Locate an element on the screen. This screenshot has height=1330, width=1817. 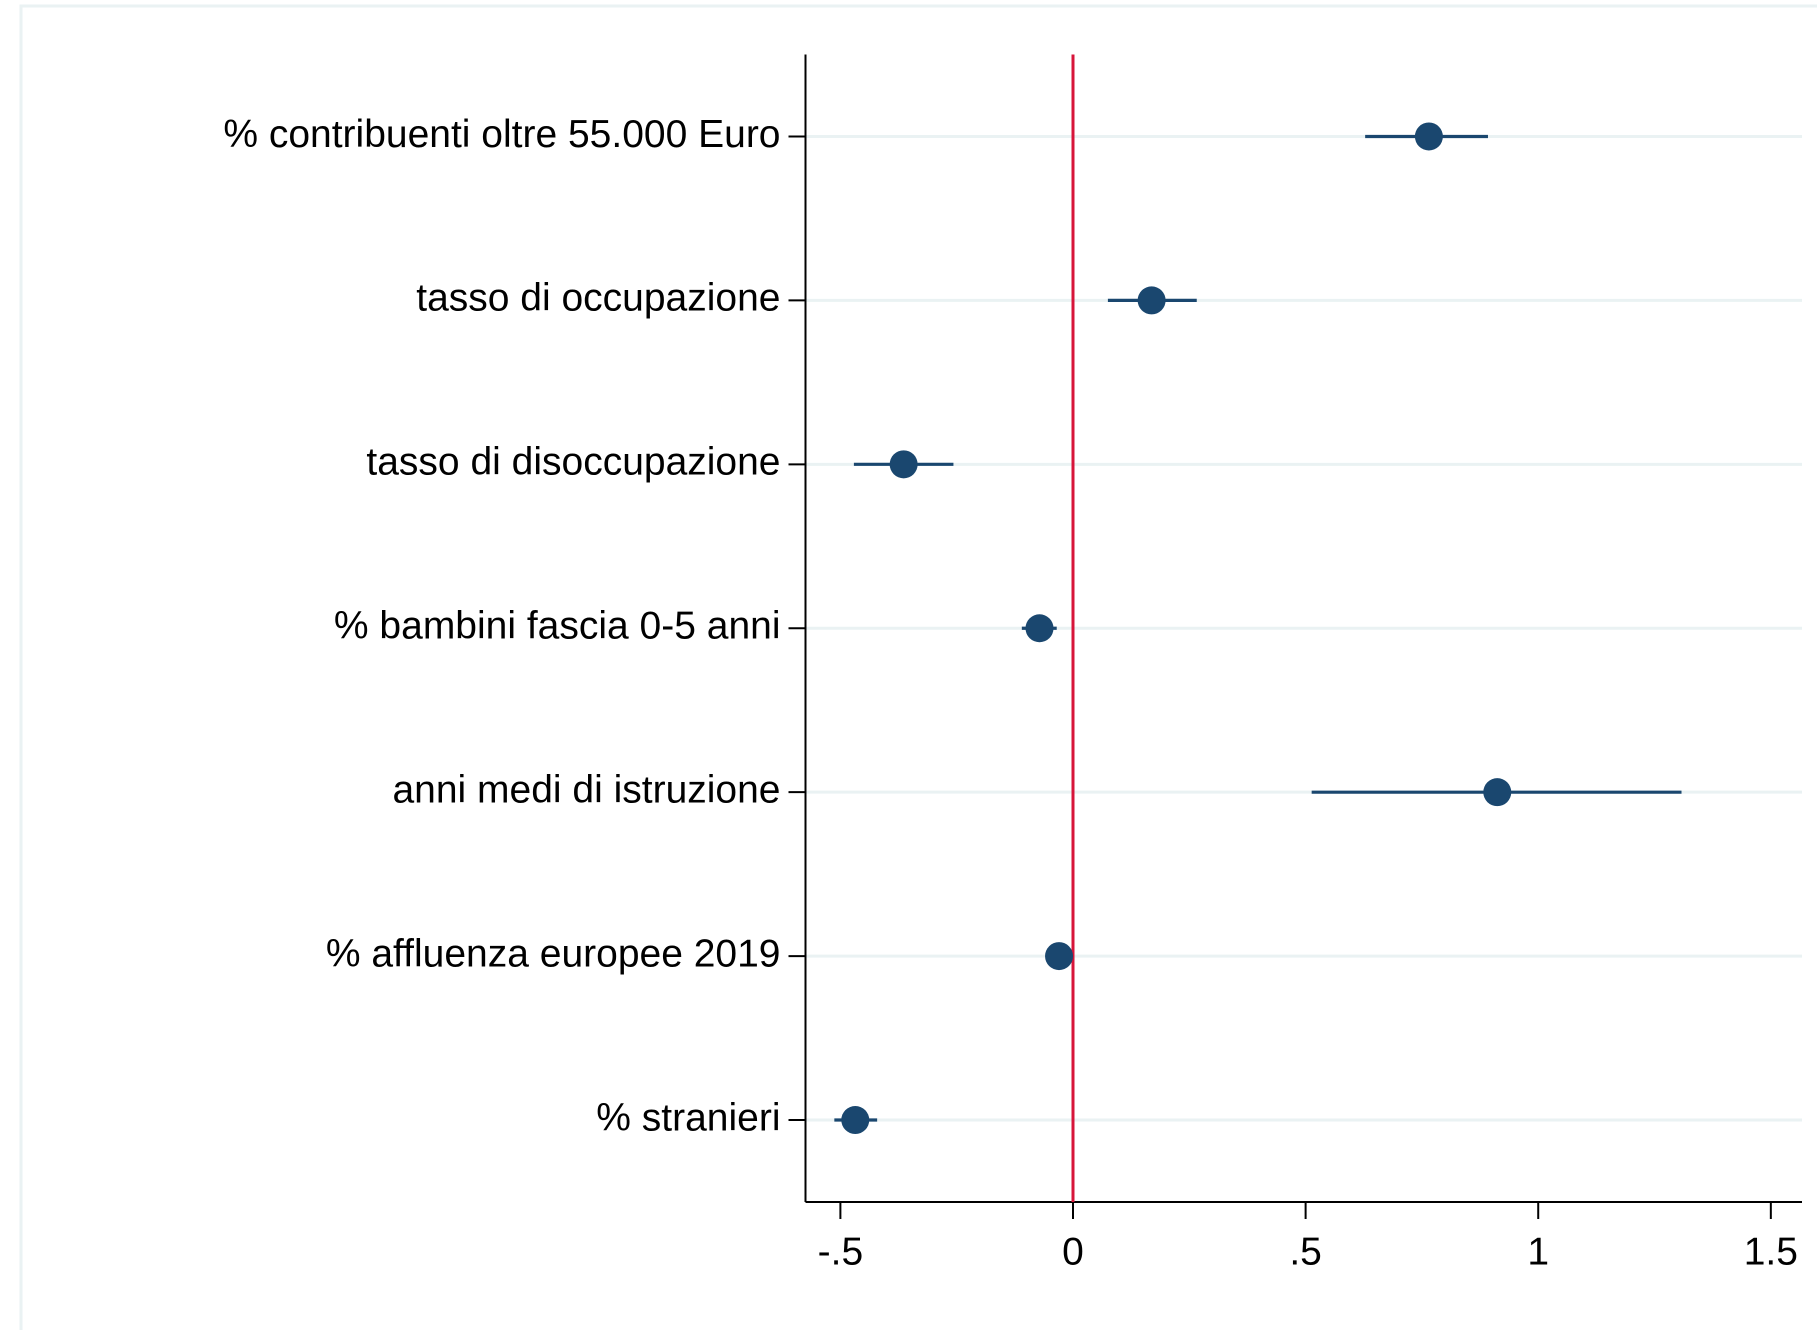
x-tick-label: 1 is located at coordinates (1538, 1251).